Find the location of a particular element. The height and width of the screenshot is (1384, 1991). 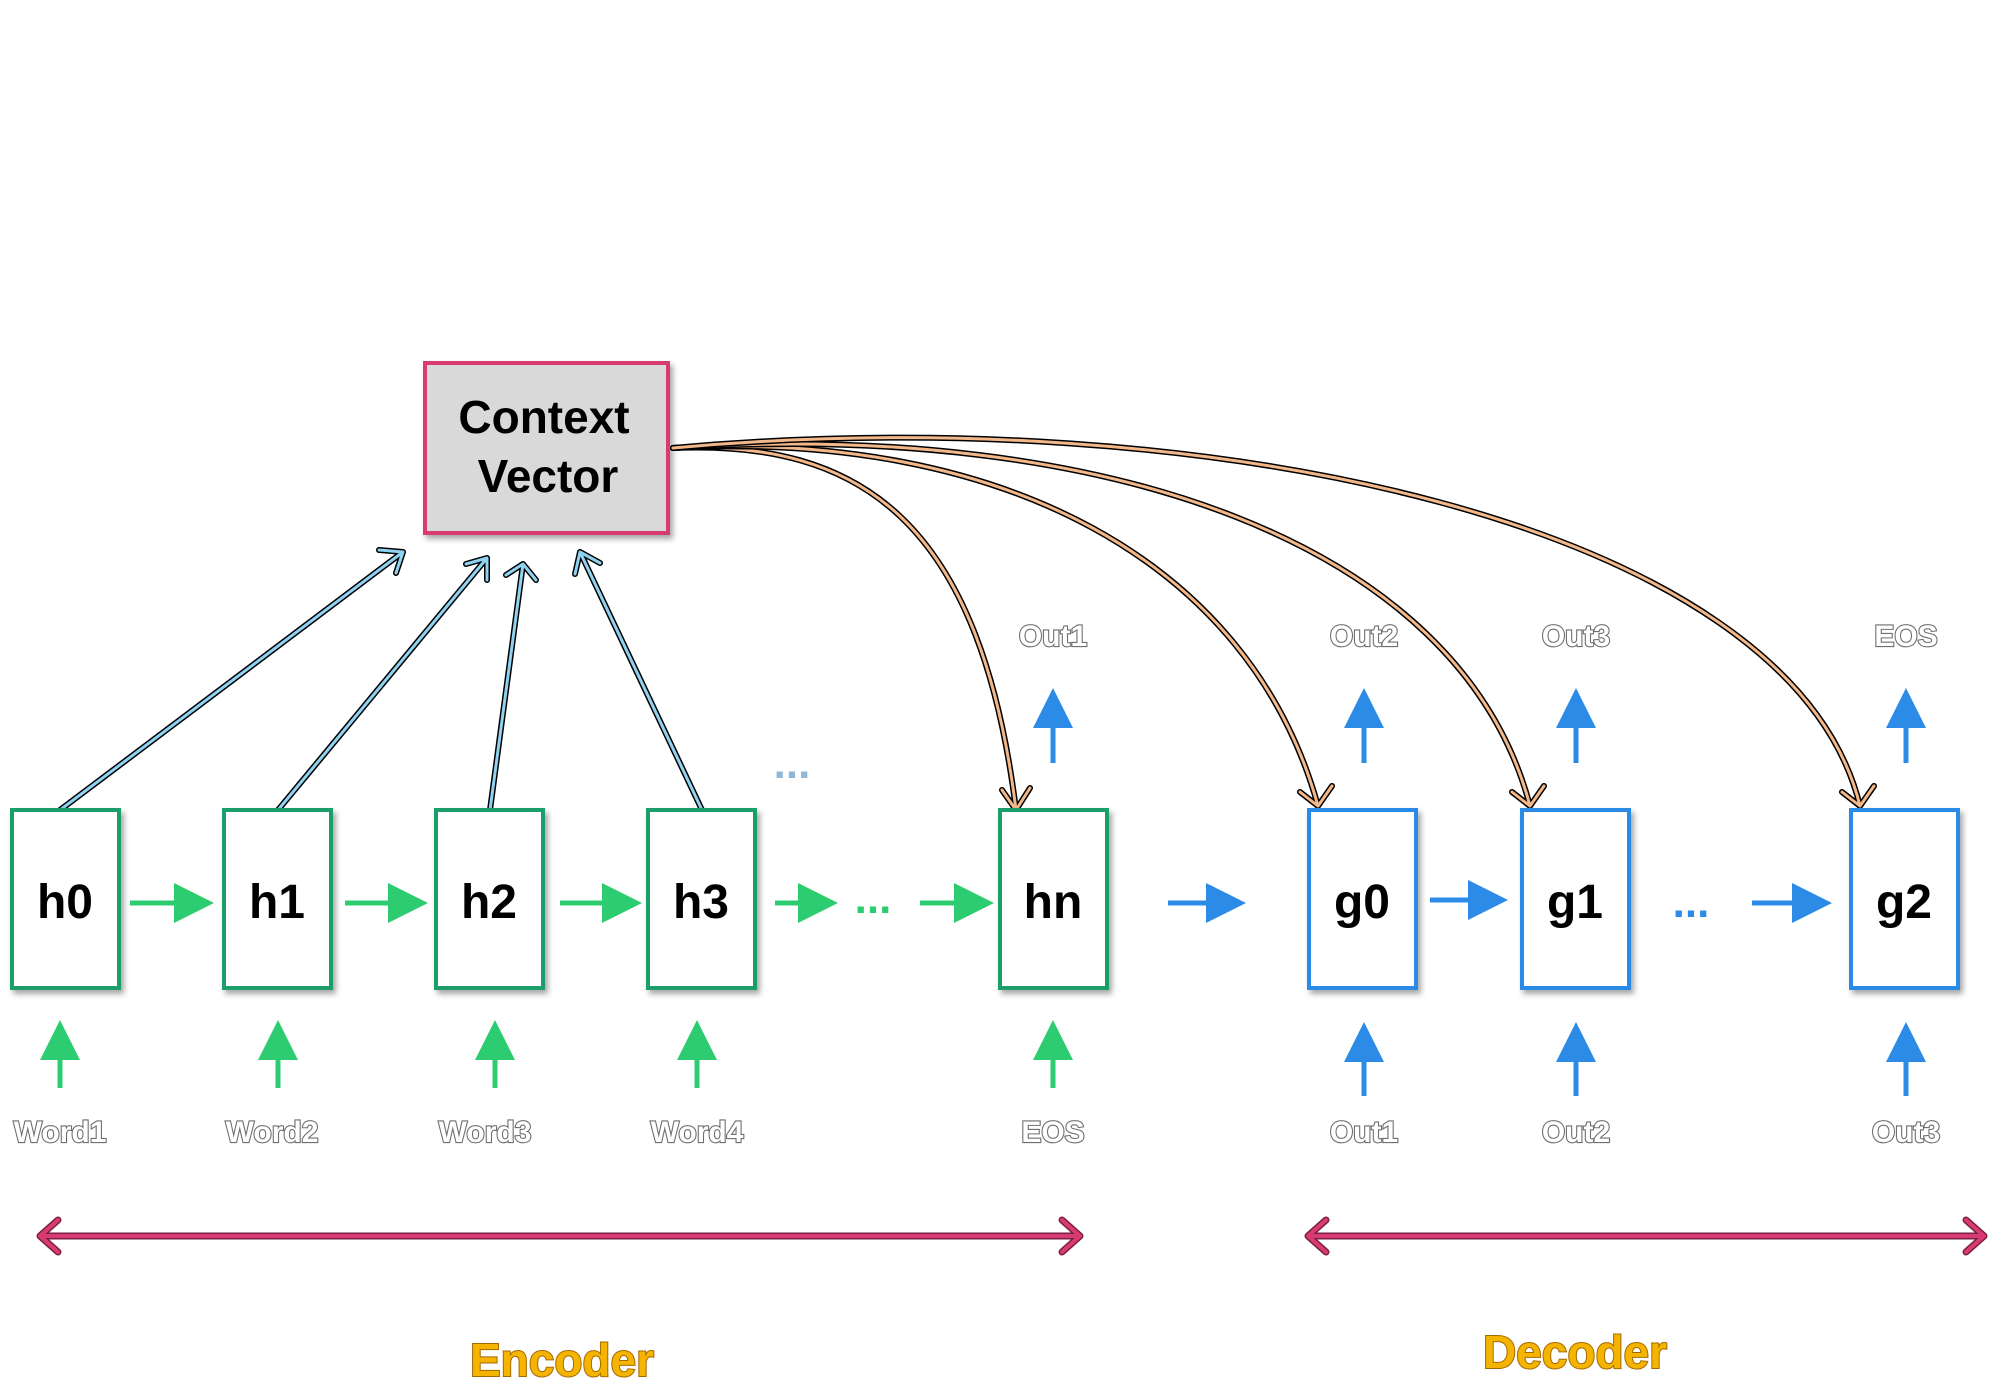

decoder-cell-g2: g2 is located at coordinates (1904, 899).